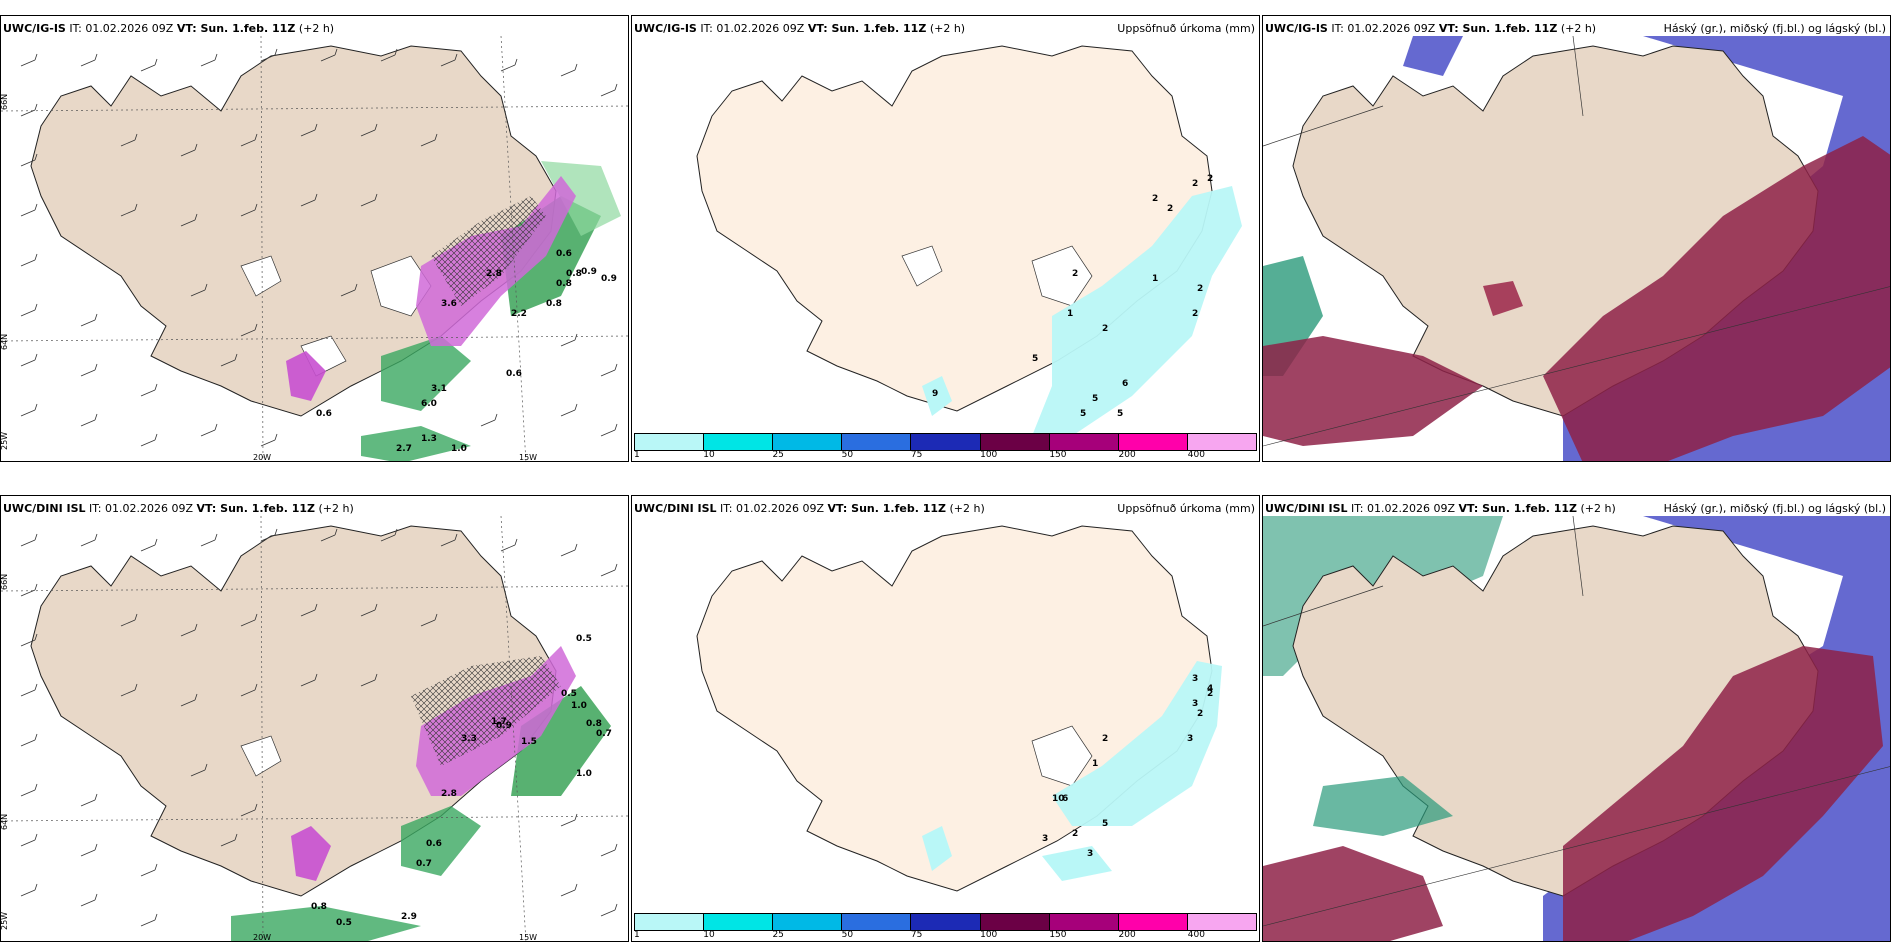 Image resolution: width=1900 pixels, height=950 pixels. What do you see at coordinates (5, 822) in the screenshot?
I see `lat-label: 64N` at bounding box center [5, 822].